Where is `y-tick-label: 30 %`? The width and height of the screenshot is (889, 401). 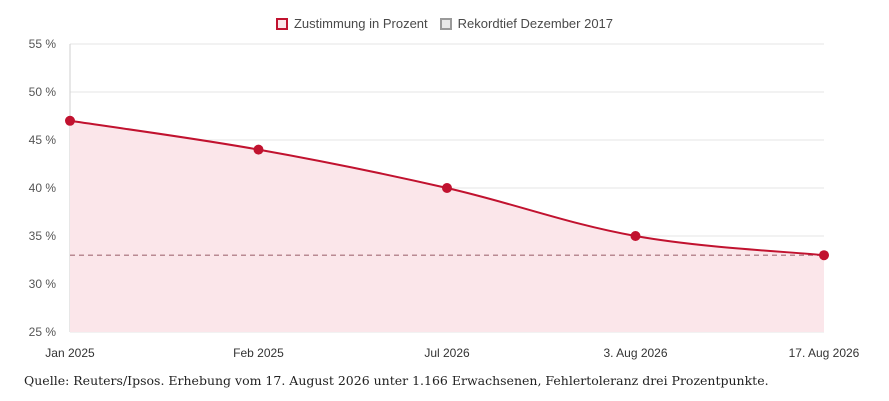 y-tick-label: 30 % is located at coordinates (43, 284).